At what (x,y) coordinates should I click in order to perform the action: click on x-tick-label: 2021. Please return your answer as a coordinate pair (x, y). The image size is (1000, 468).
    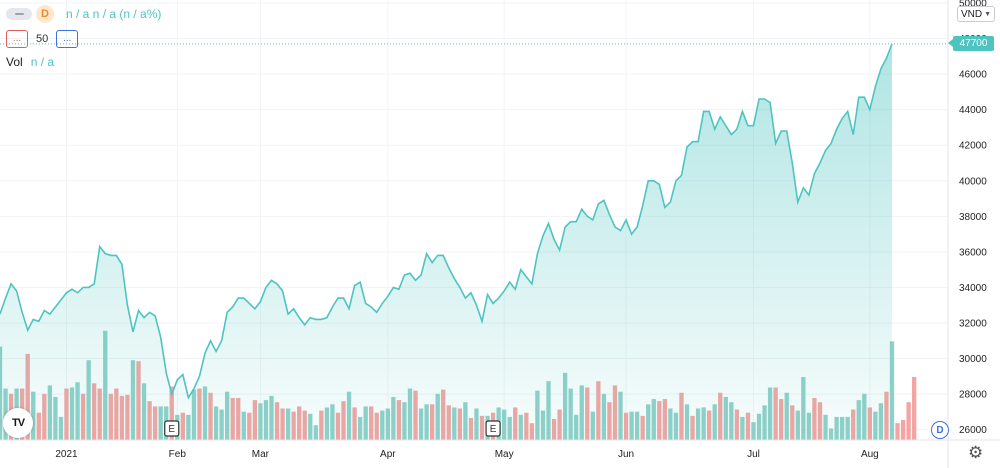
    Looking at the image, I should click on (66, 454).